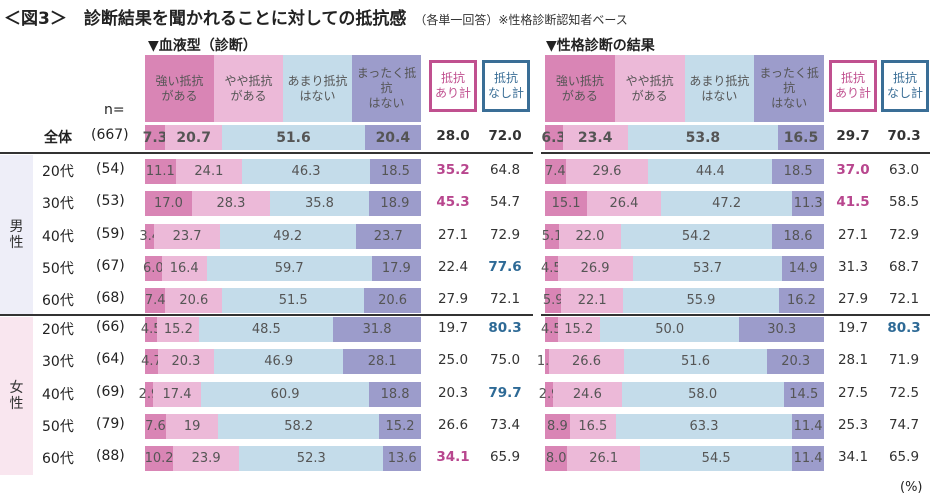 This screenshot has width=934, height=501. I want to click on nashi-total-value: 74.7, so click(904, 425).